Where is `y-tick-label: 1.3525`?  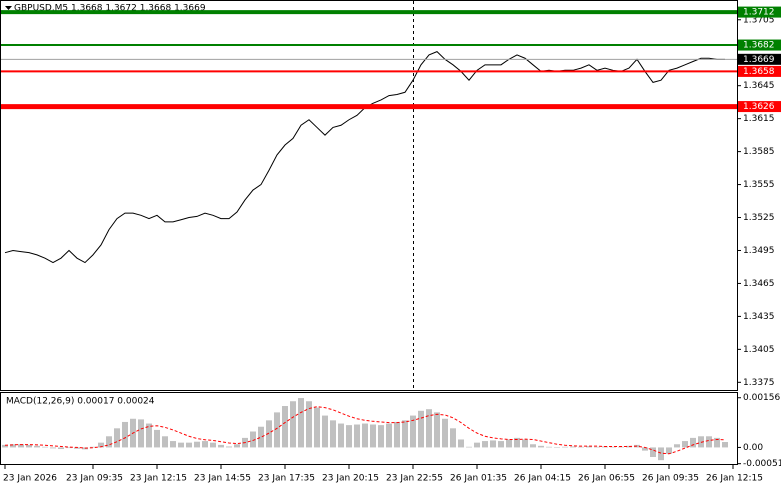
y-tick-label: 1.3525 is located at coordinates (759, 218).